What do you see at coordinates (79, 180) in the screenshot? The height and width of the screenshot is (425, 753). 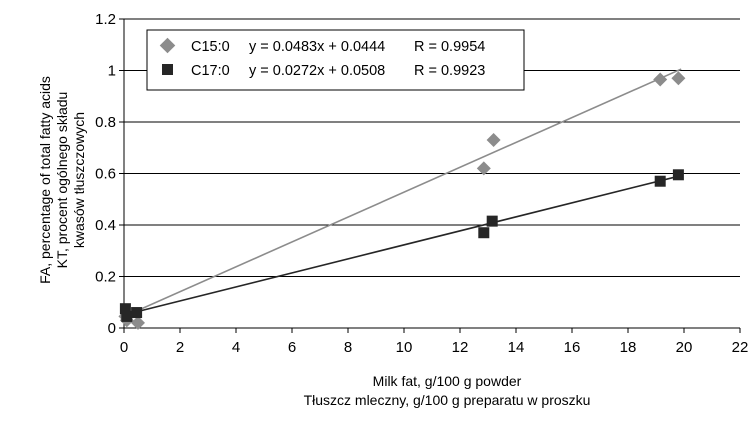 I see `y-axis-label-pl-2: kwasów tłuszczowych` at bounding box center [79, 180].